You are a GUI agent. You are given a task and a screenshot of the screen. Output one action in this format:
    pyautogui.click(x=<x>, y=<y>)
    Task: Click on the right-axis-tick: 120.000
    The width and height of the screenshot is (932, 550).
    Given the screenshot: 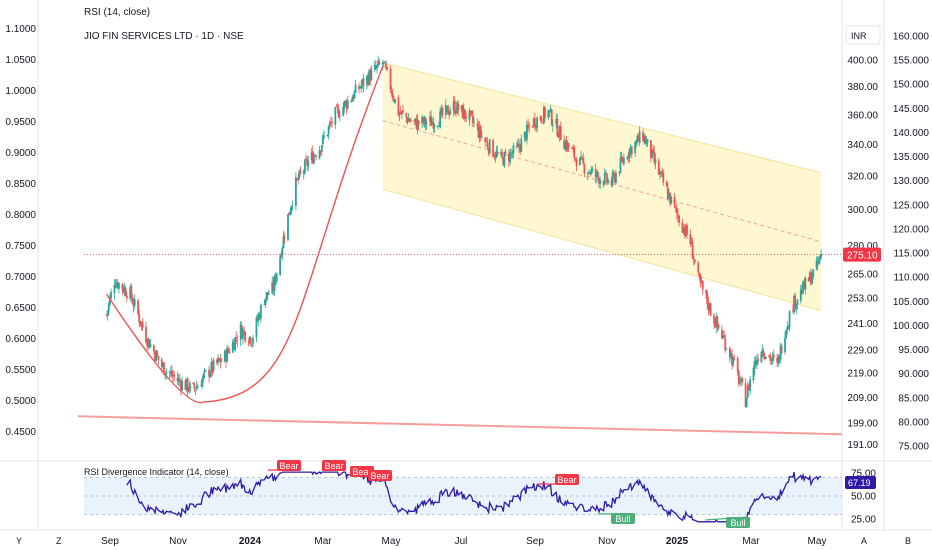 What is the action you would take?
    pyautogui.click(x=911, y=229)
    